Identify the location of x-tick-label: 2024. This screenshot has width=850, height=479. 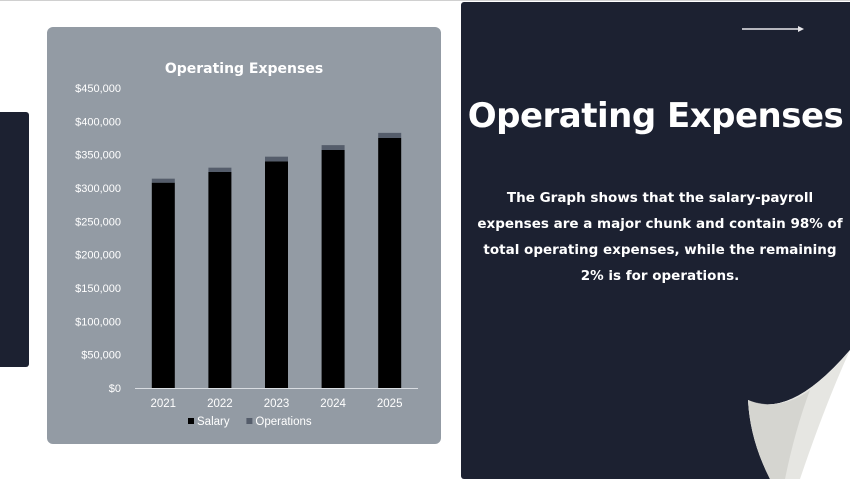
(333, 404).